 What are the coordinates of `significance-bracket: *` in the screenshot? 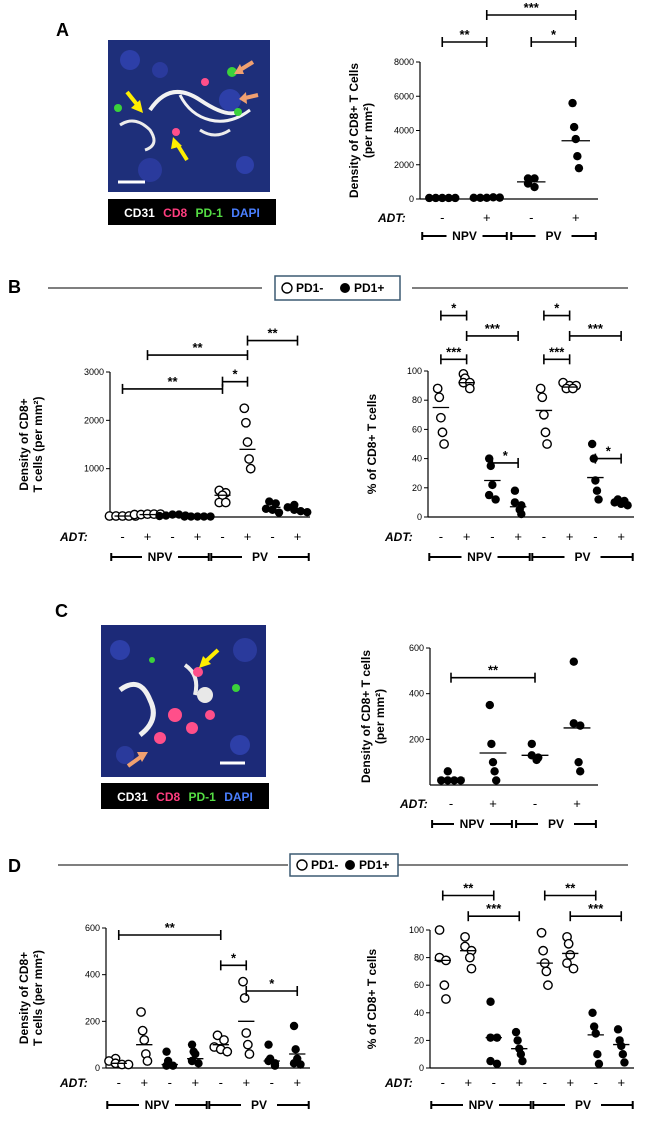 It's located at (557, 311).